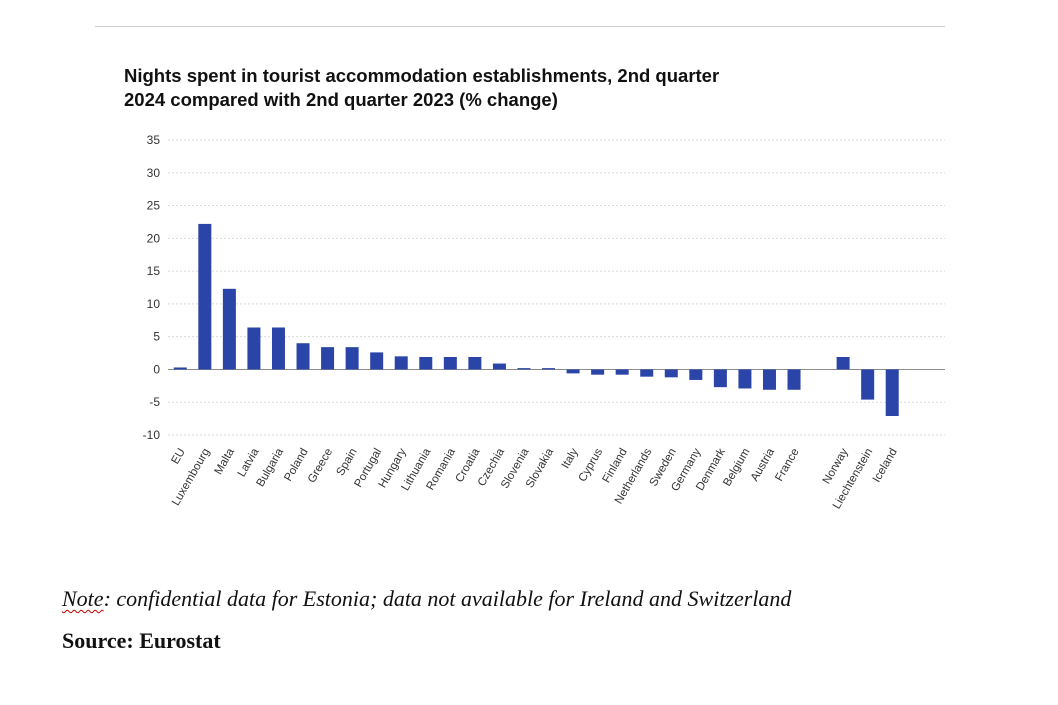 The height and width of the screenshot is (705, 1058). What do you see at coordinates (229, 329) in the screenshot?
I see `bar-malta` at bounding box center [229, 329].